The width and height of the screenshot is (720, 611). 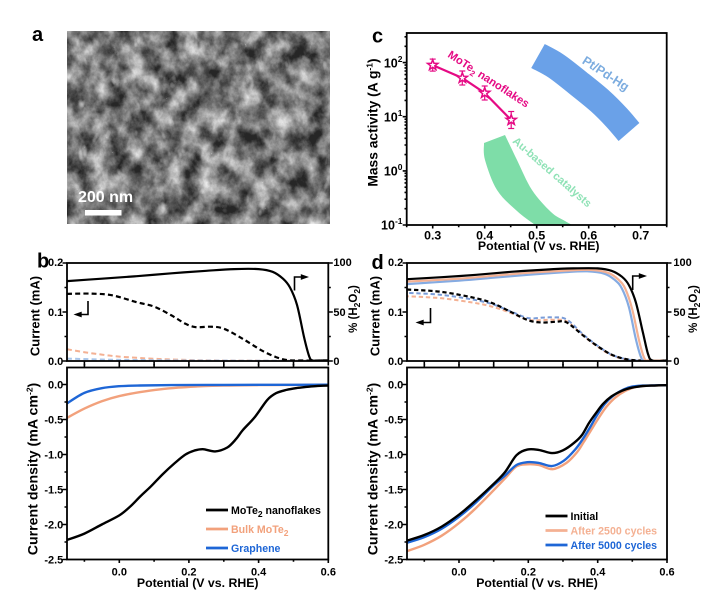 What do you see at coordinates (43, 262) in the screenshot?
I see `svg-text: b` at bounding box center [43, 262].